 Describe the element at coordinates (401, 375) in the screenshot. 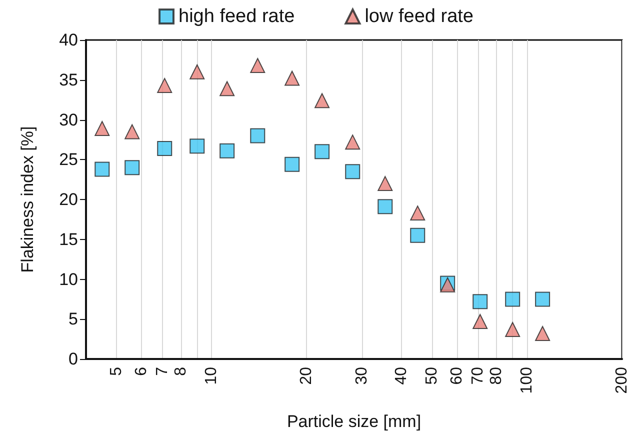

I see `x-tick-label: 40` at that location.